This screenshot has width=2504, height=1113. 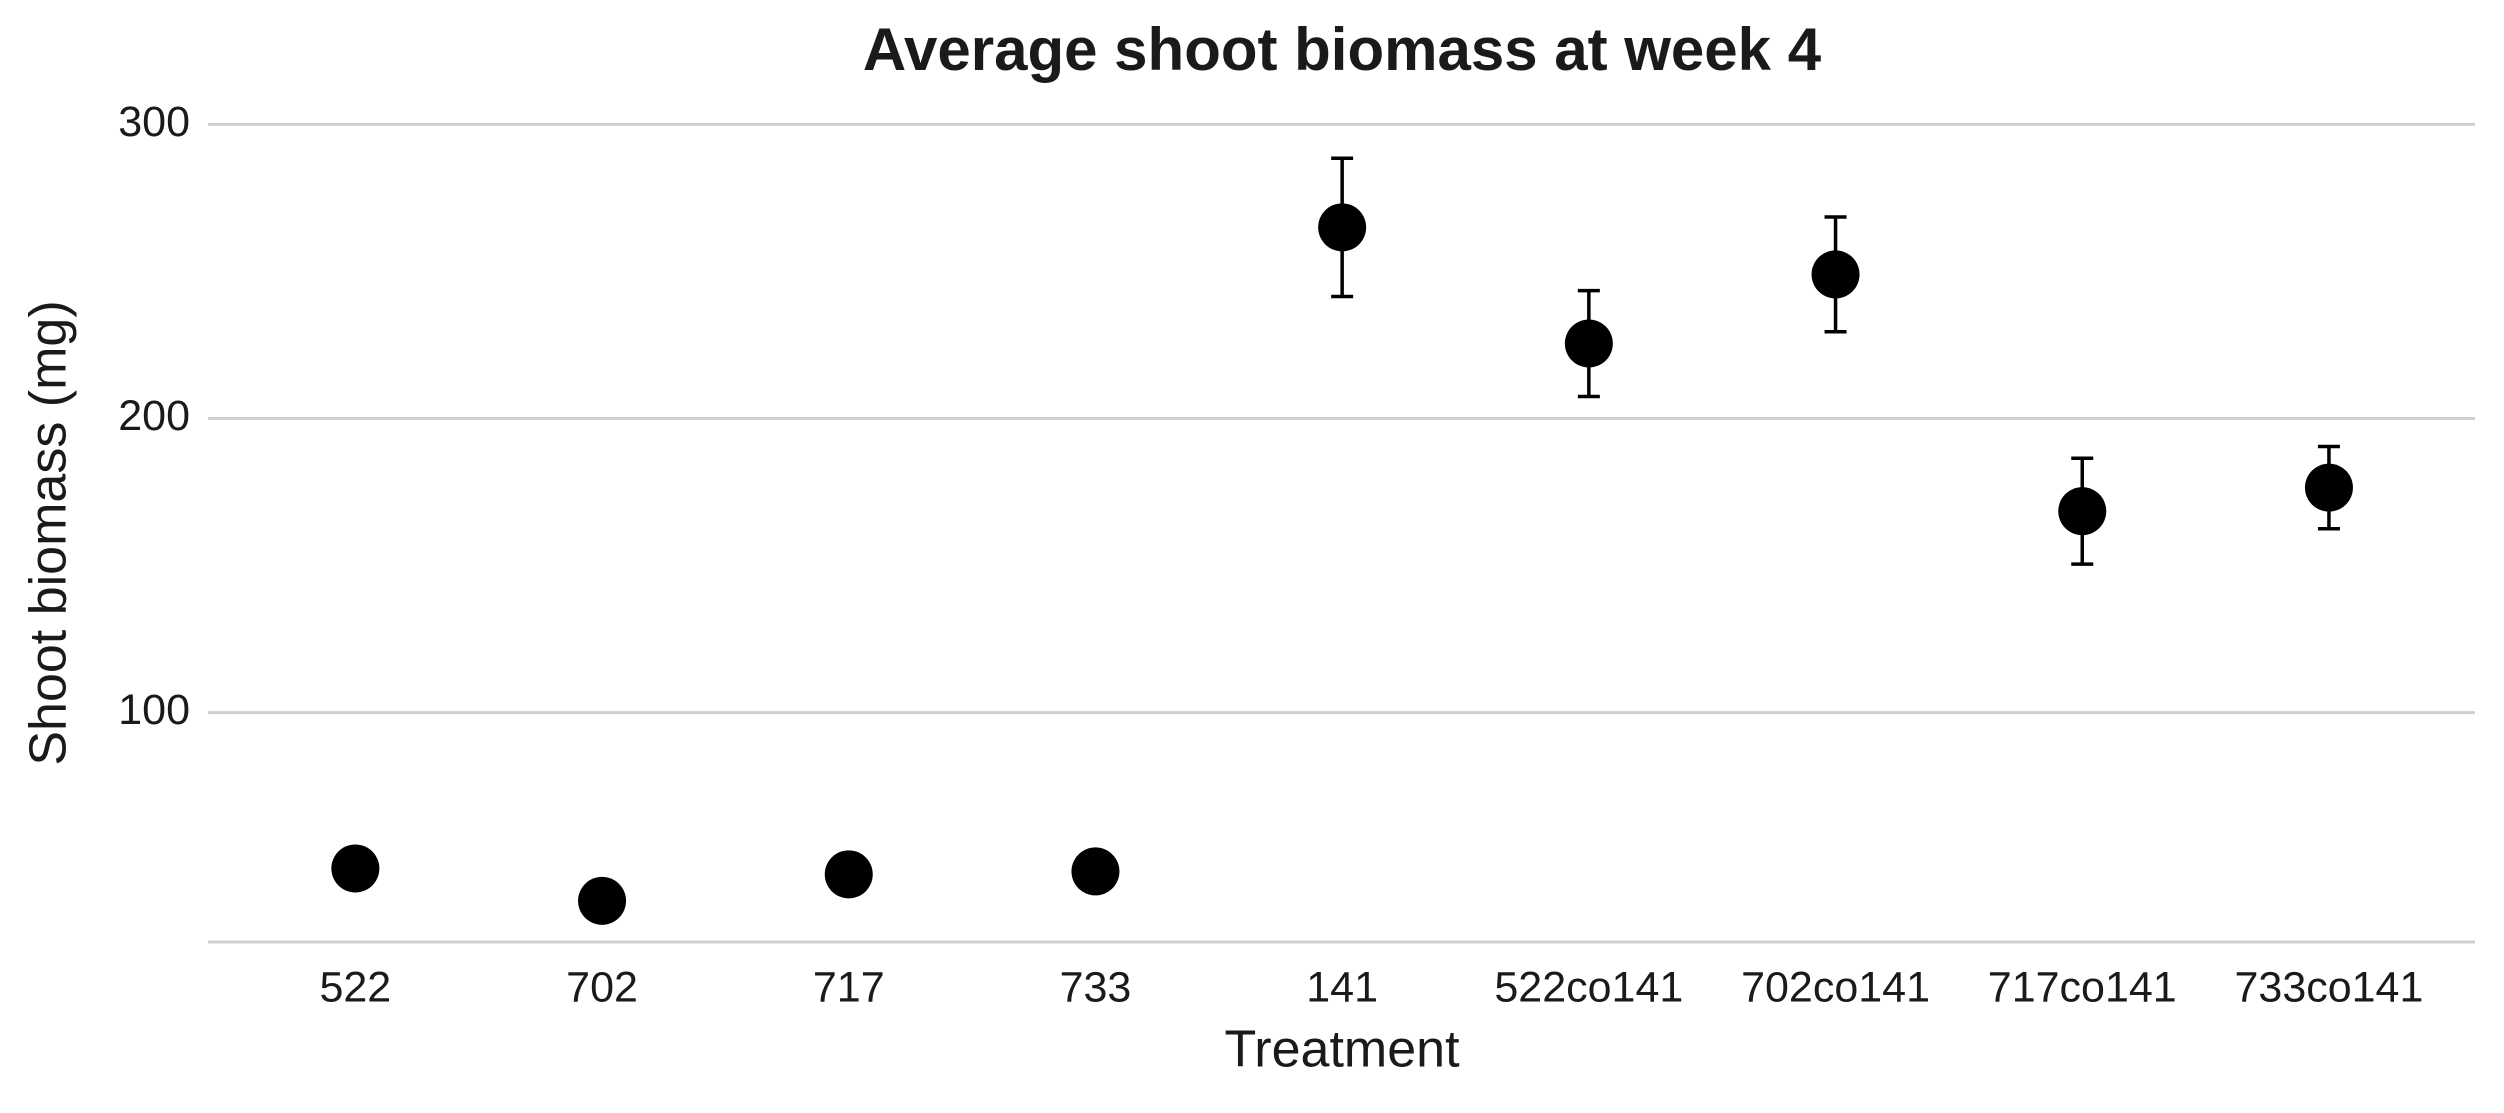 What do you see at coordinates (1342, 987) in the screenshot?
I see `x-tick-label: 141` at bounding box center [1342, 987].